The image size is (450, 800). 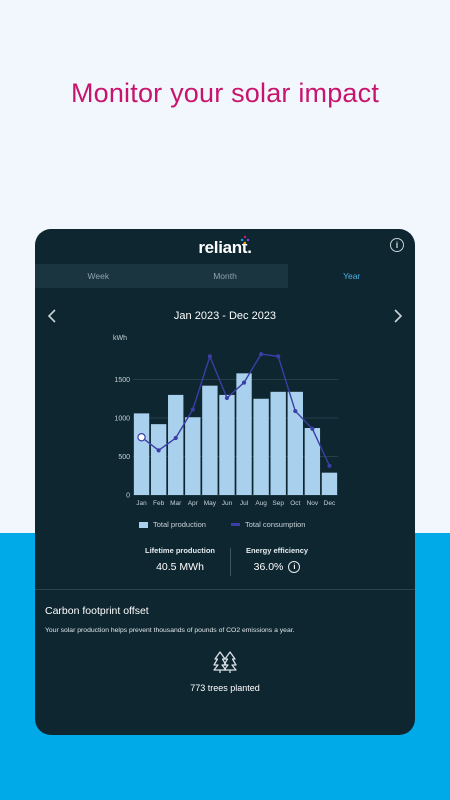 I want to click on lifetime-production-stat: Lifetime production 40.5 MWh, so click(x=180, y=559).